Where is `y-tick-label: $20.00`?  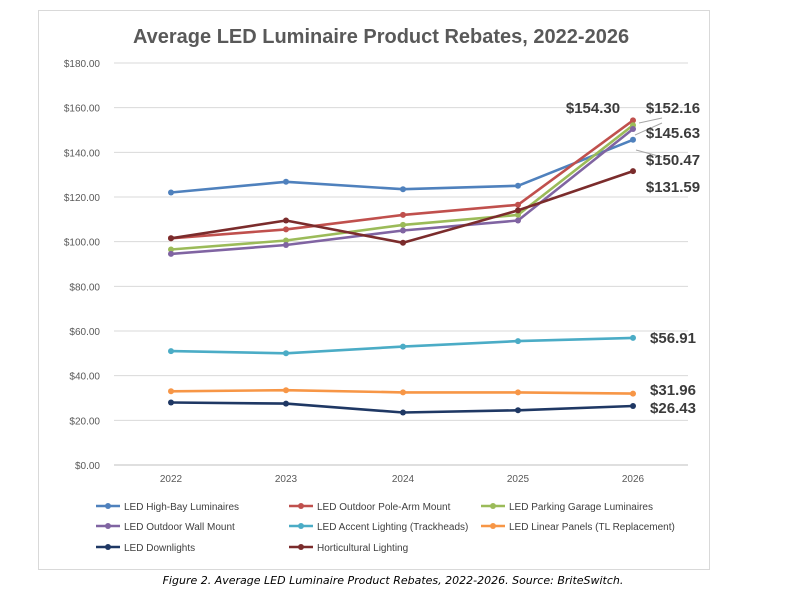 y-tick-label: $20.00 is located at coordinates (84, 421).